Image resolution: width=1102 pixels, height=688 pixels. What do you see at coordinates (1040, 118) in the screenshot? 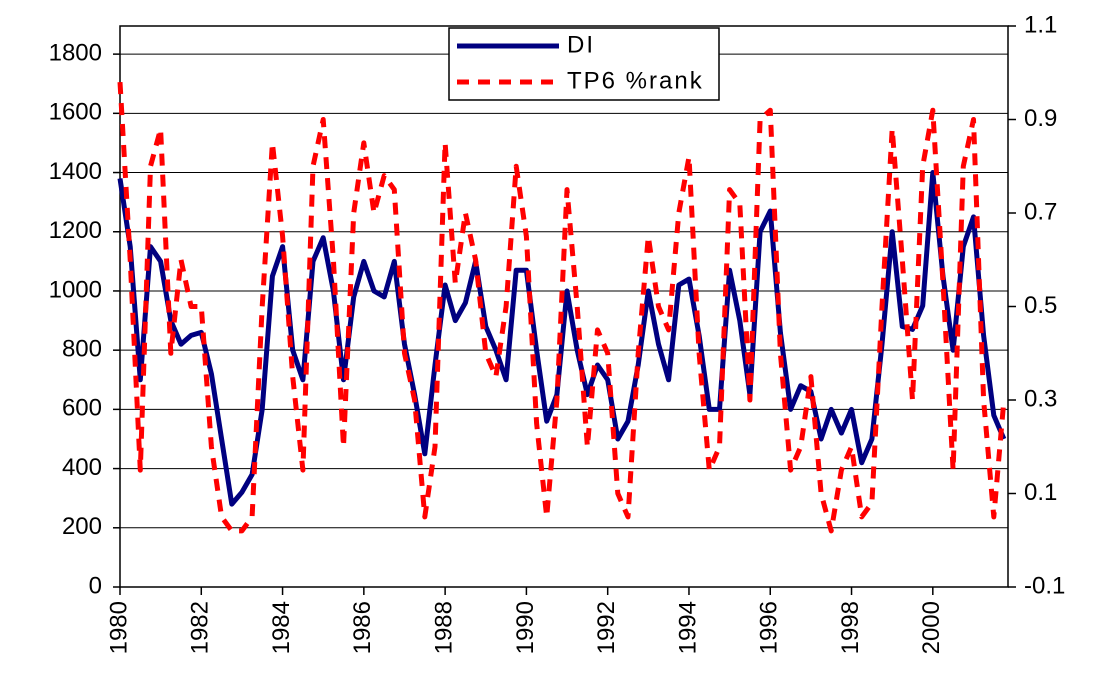
I see `y2-tick-label: 0.9` at bounding box center [1040, 118].